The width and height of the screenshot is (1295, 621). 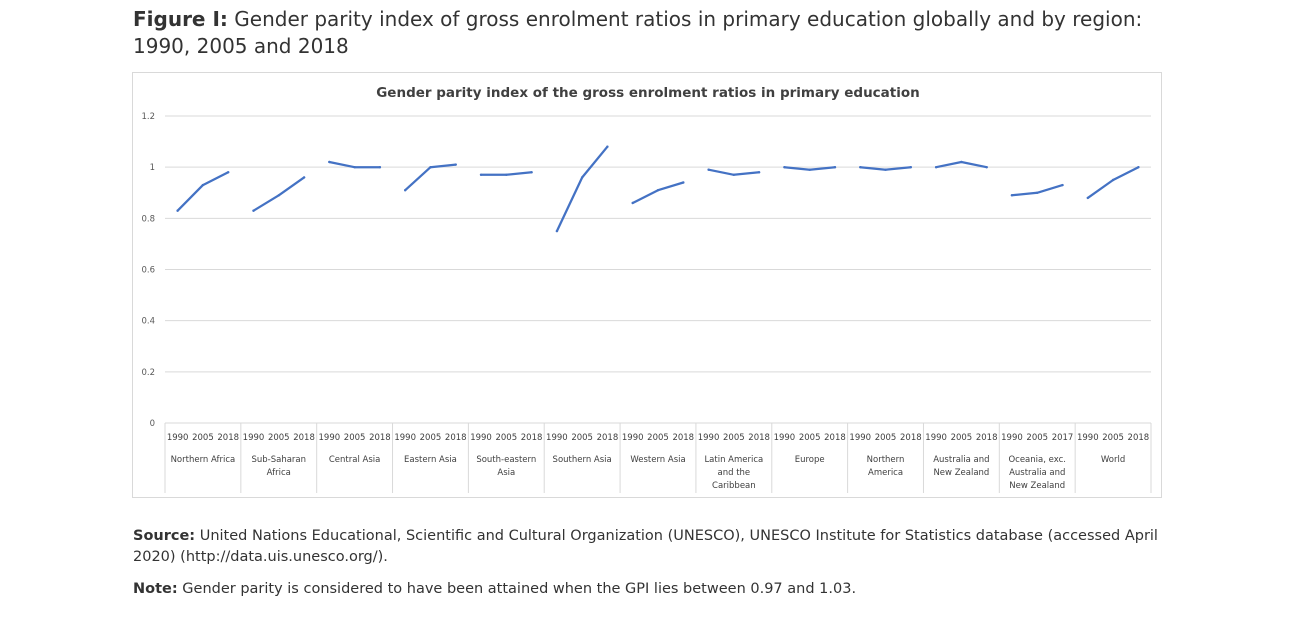 What do you see at coordinates (152, 168) in the screenshot?
I see `y-tick-label: 1` at bounding box center [152, 168].